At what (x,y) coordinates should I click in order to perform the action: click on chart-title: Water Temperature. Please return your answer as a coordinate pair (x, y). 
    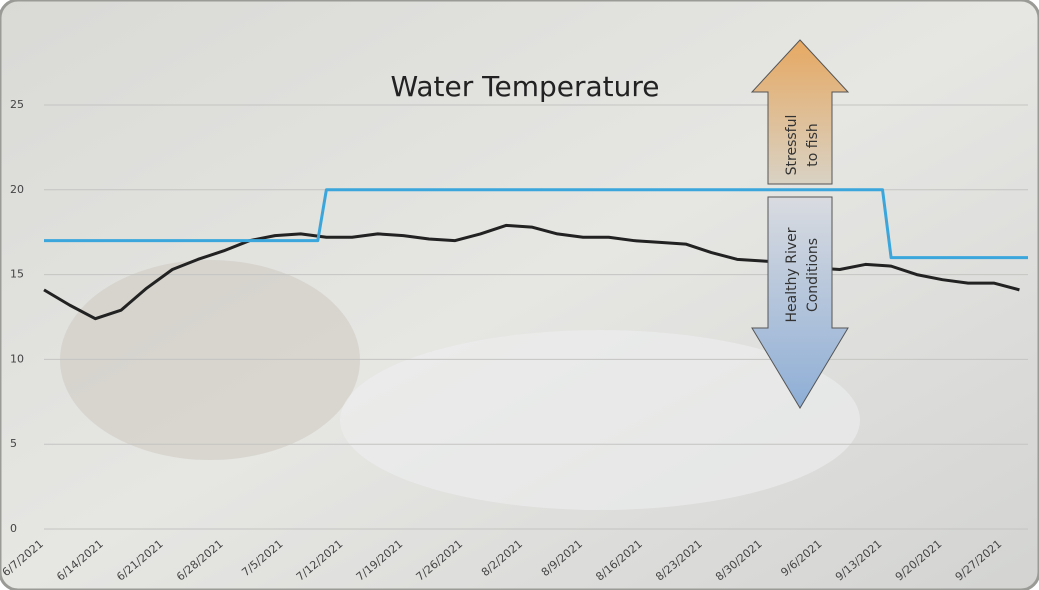
    Looking at the image, I should click on (524, 86).